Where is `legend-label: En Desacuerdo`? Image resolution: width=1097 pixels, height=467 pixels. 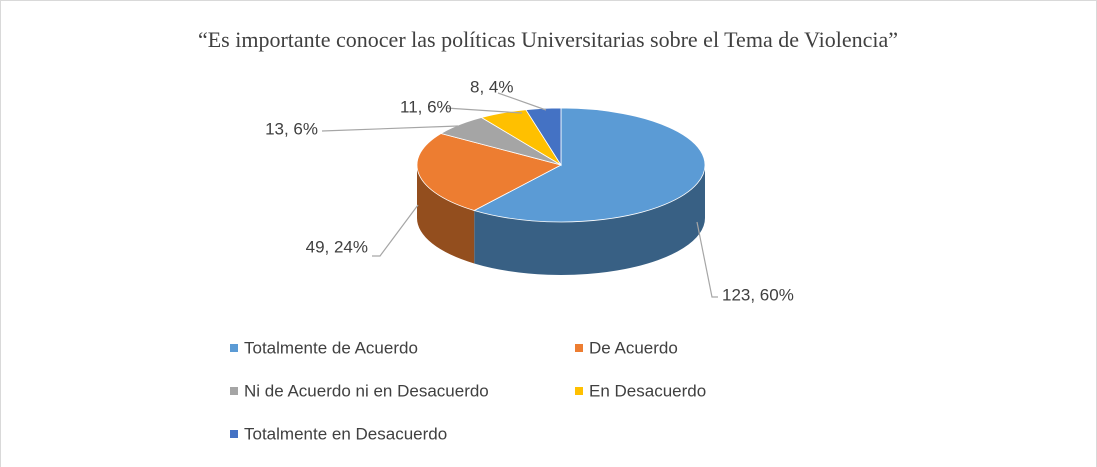
legend-label: En Desacuerdo is located at coordinates (647, 390).